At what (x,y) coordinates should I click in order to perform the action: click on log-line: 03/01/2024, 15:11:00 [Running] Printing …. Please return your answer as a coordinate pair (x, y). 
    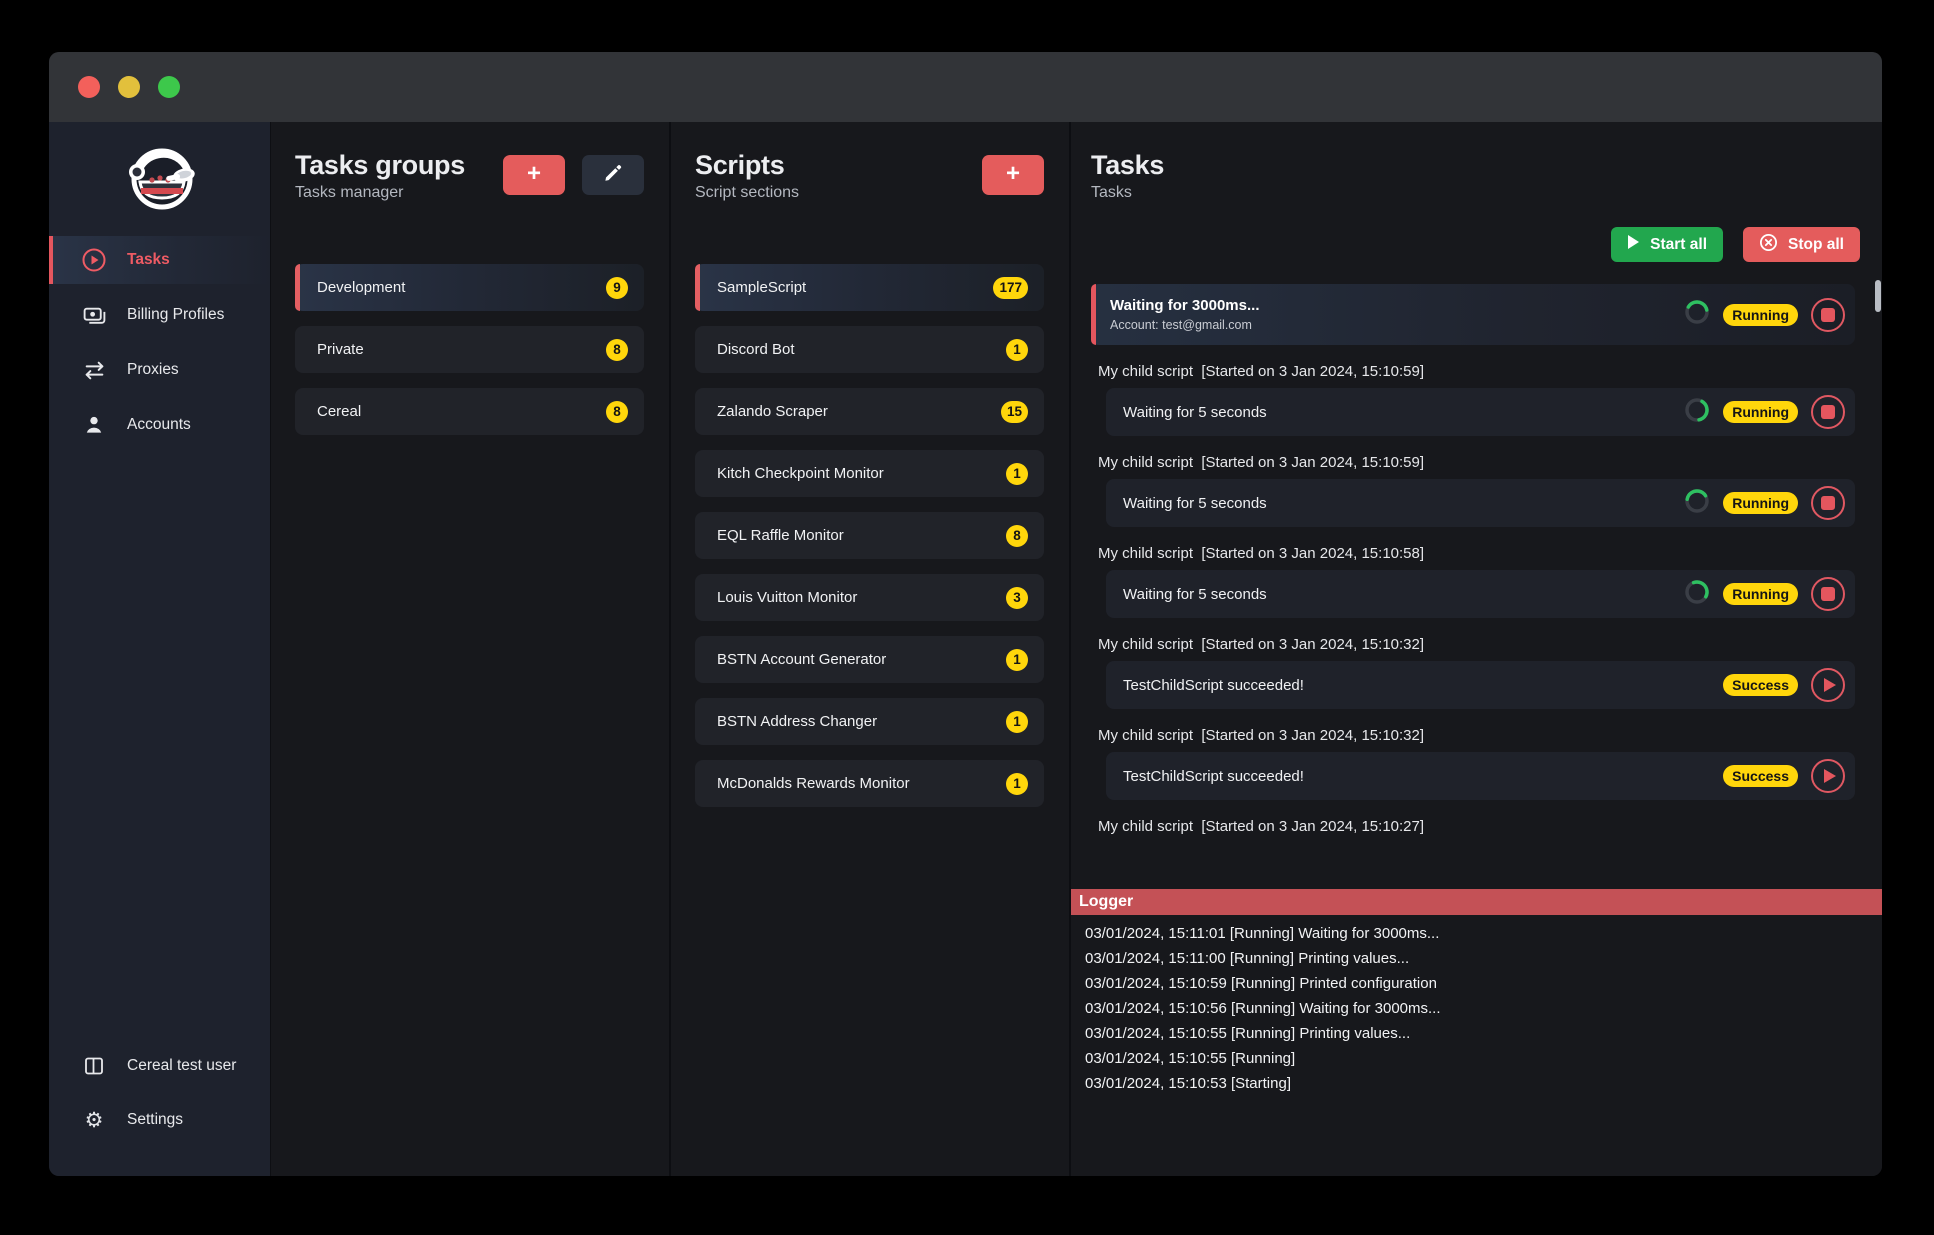
    Looking at the image, I should click on (1247, 958).